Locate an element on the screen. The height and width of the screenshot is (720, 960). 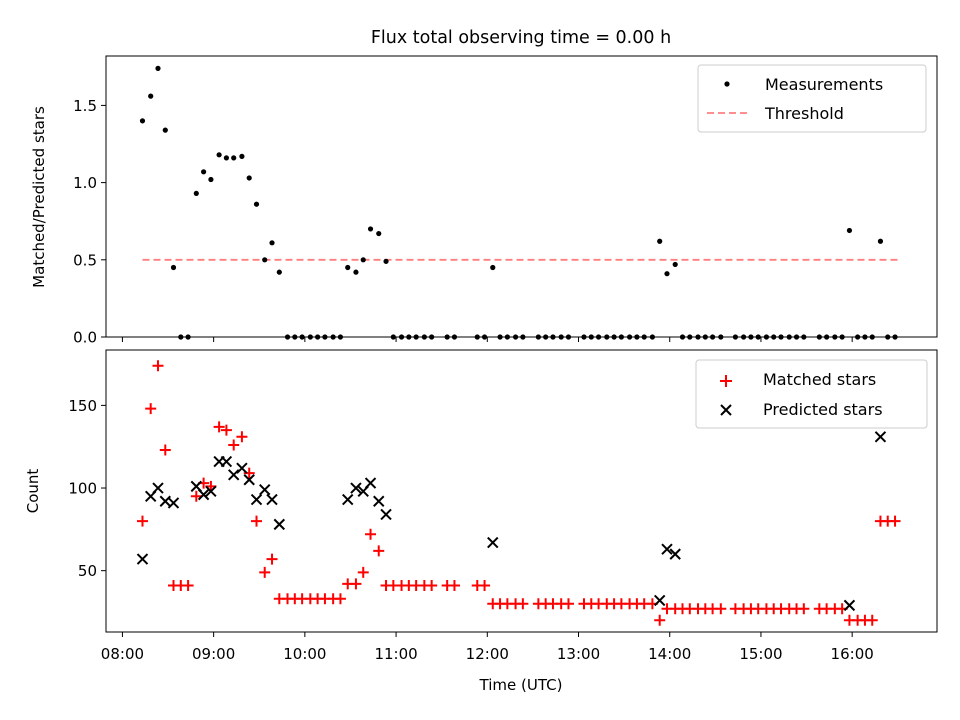
top-x-ticks is located at coordinates (487, 339).